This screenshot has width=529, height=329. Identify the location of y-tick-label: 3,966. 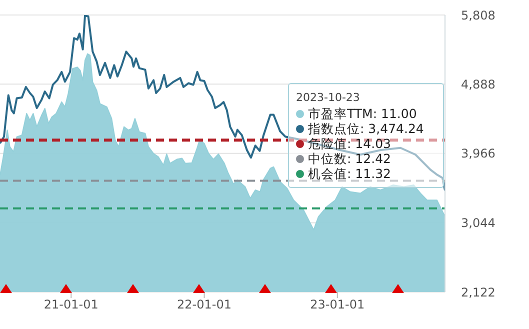
(478, 153).